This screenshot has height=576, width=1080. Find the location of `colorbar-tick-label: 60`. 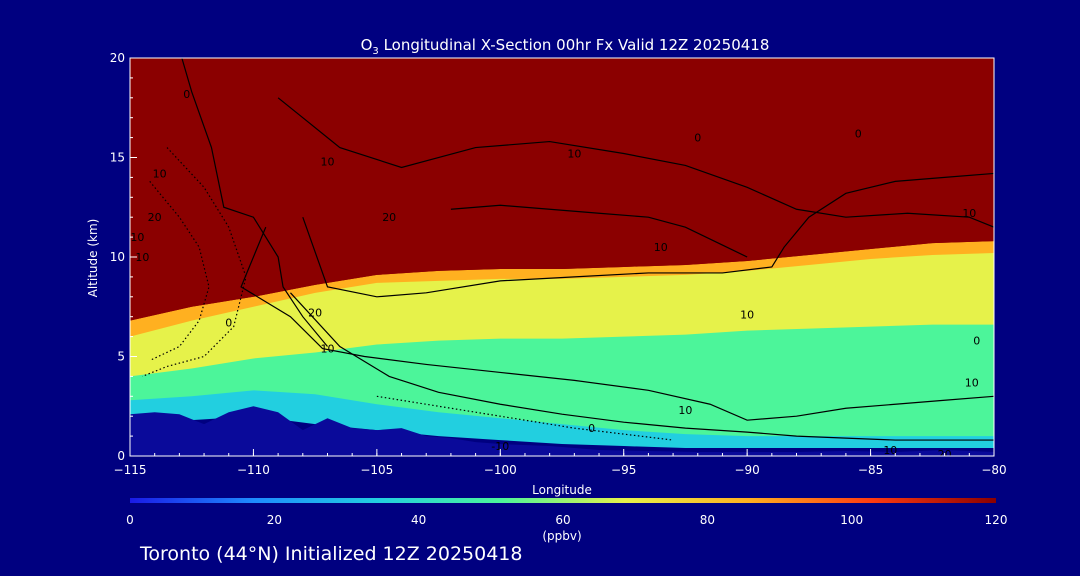

colorbar-tick-label: 60 is located at coordinates (562, 520).